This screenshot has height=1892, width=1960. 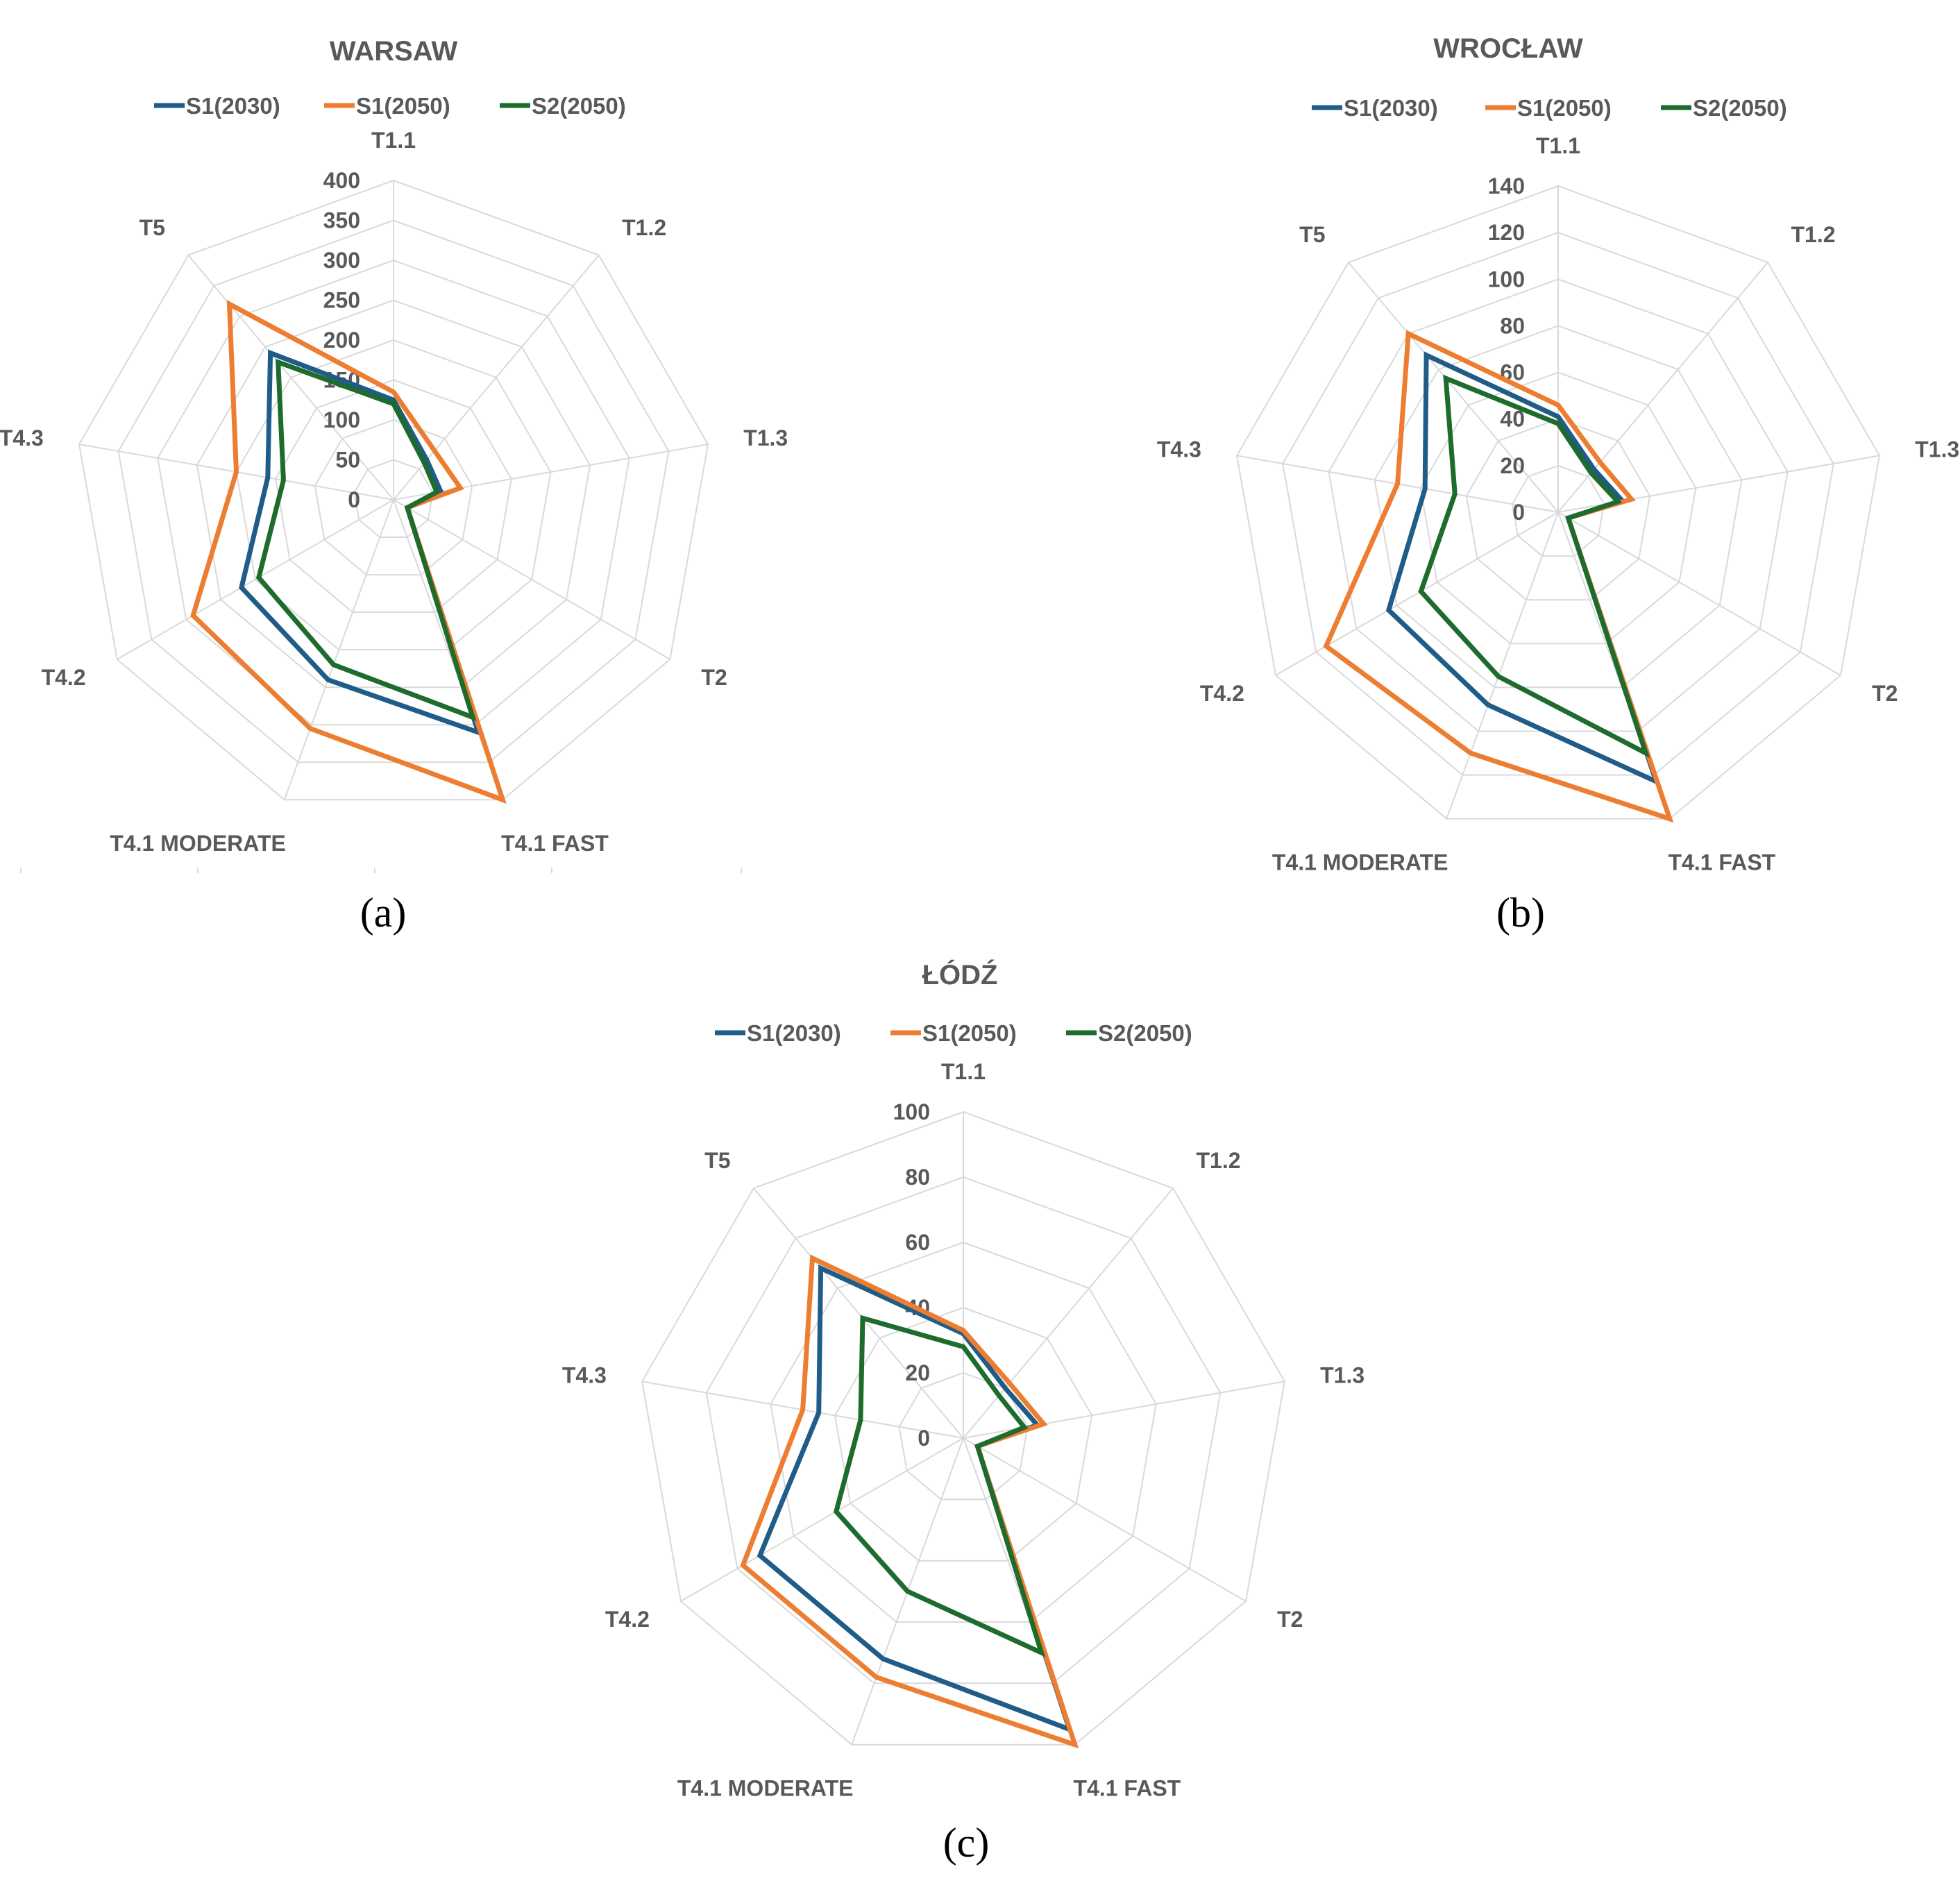 I want to click on panel-caption: (a), so click(x=383, y=913).